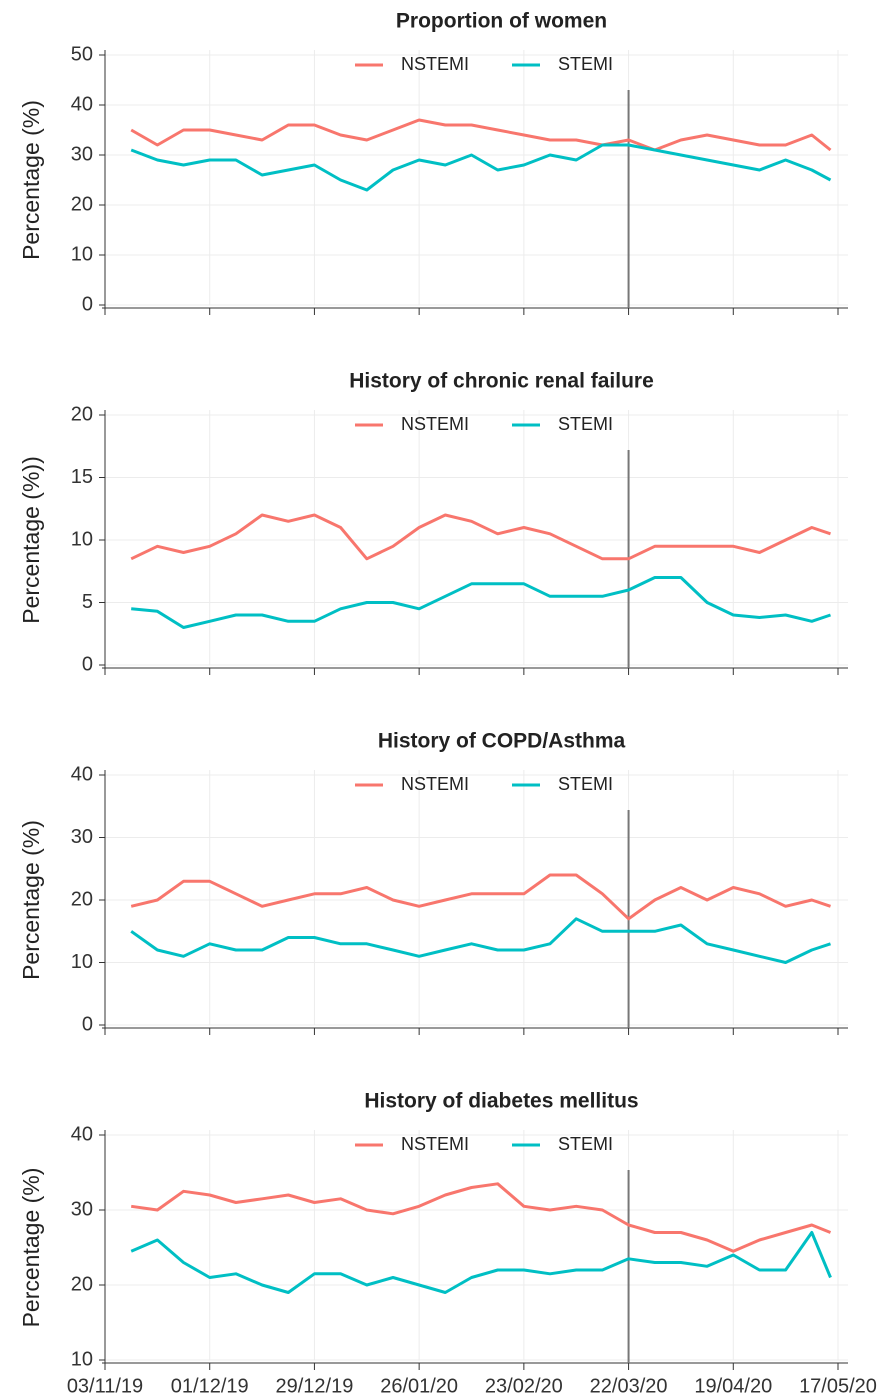  I want to click on x-tick-label: 01/12/19, so click(210, 1386).